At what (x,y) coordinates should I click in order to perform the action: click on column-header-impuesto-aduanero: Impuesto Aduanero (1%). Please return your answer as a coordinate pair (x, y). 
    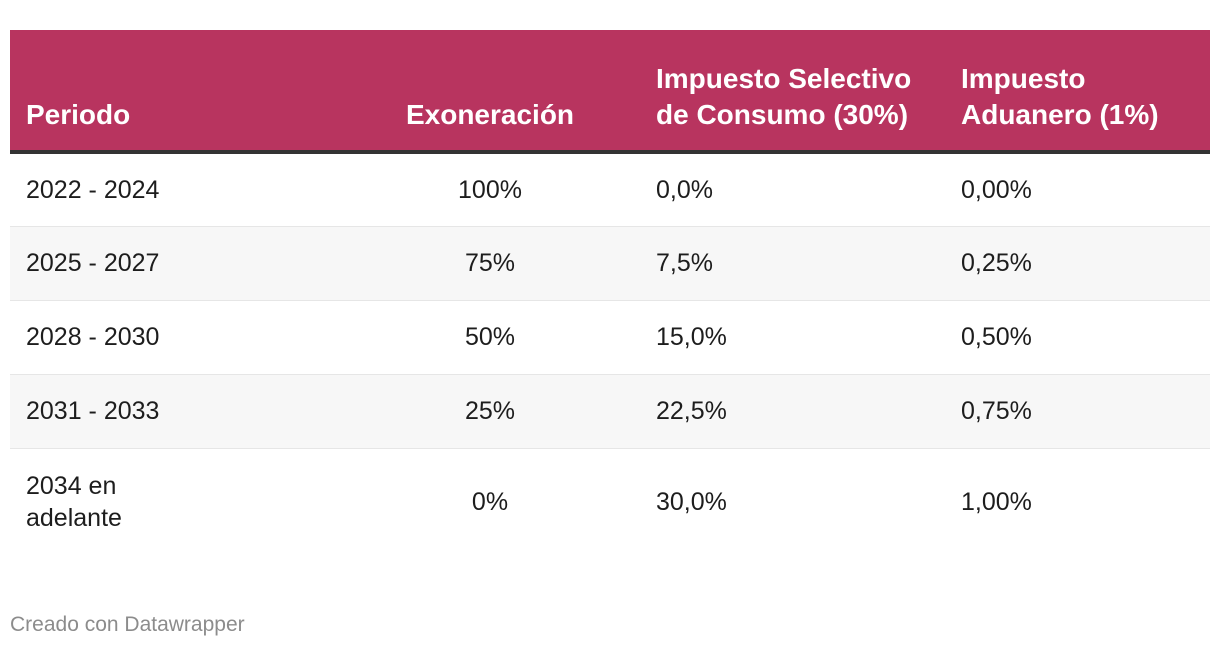
    Looking at the image, I should click on (1077, 92).